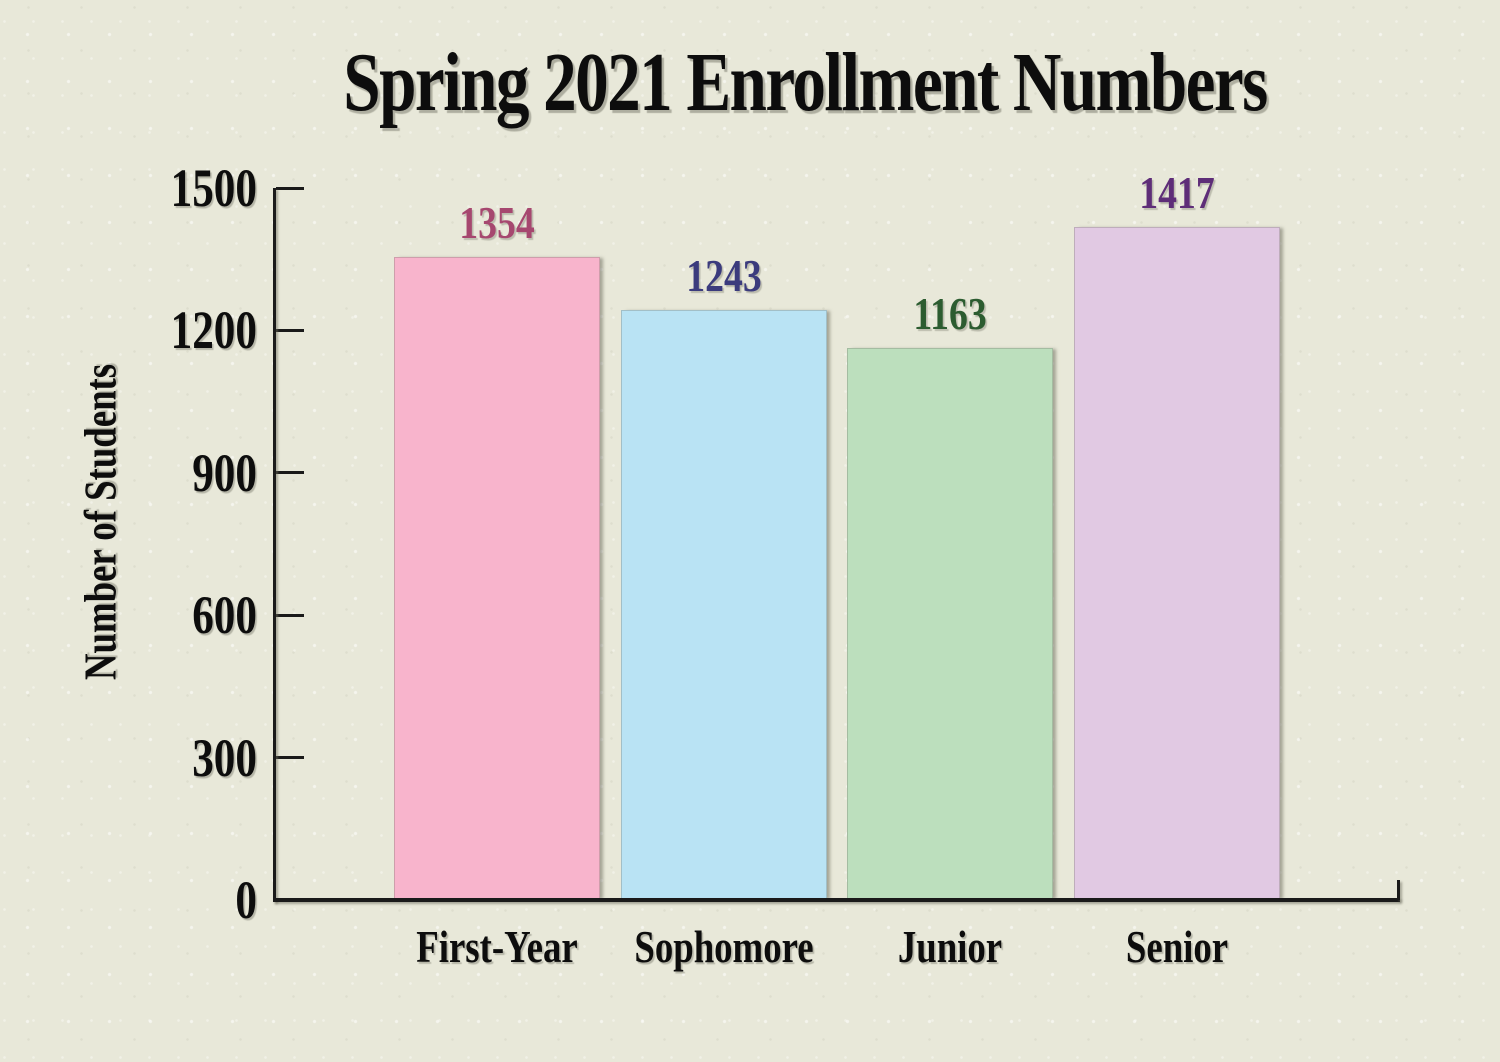 This screenshot has height=1062, width=1500. Describe the element at coordinates (836, 900) in the screenshot. I see `x-axis-line` at that location.